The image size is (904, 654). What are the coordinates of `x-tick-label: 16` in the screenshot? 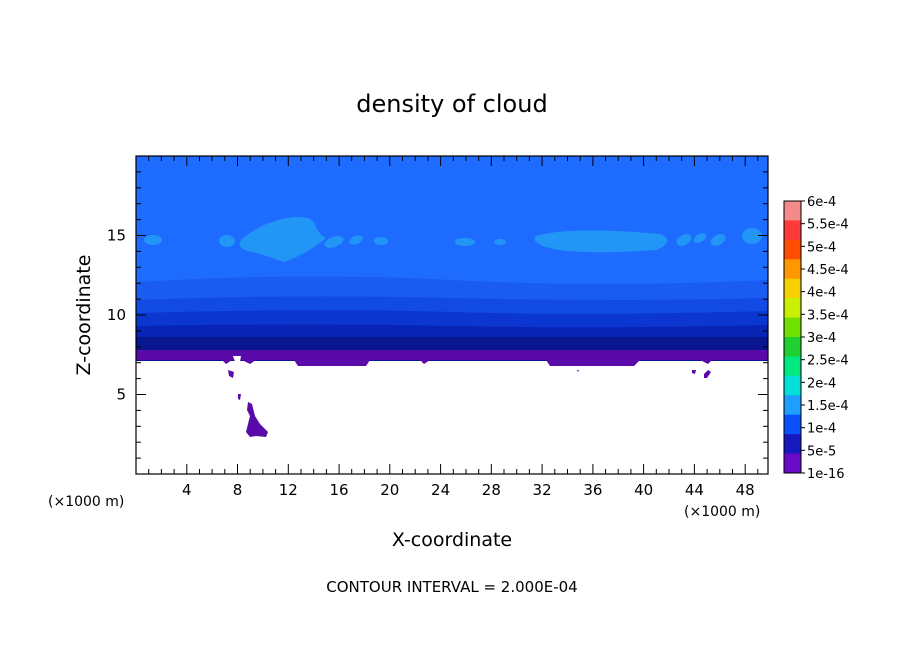 It's located at (339, 490).